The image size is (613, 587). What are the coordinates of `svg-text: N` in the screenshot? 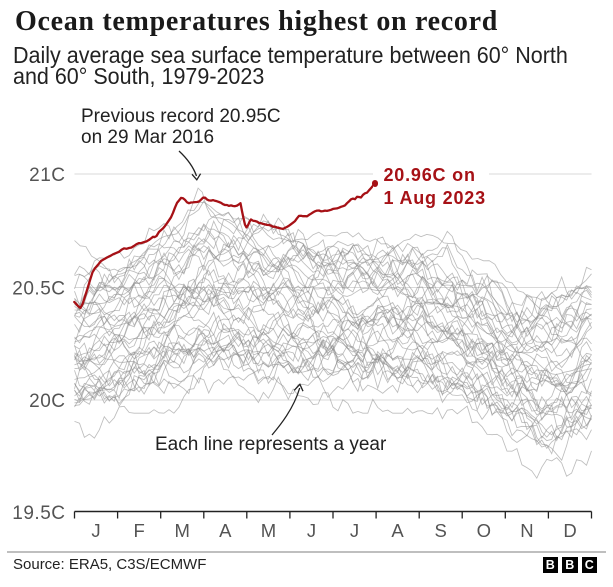 It's located at (526, 530).